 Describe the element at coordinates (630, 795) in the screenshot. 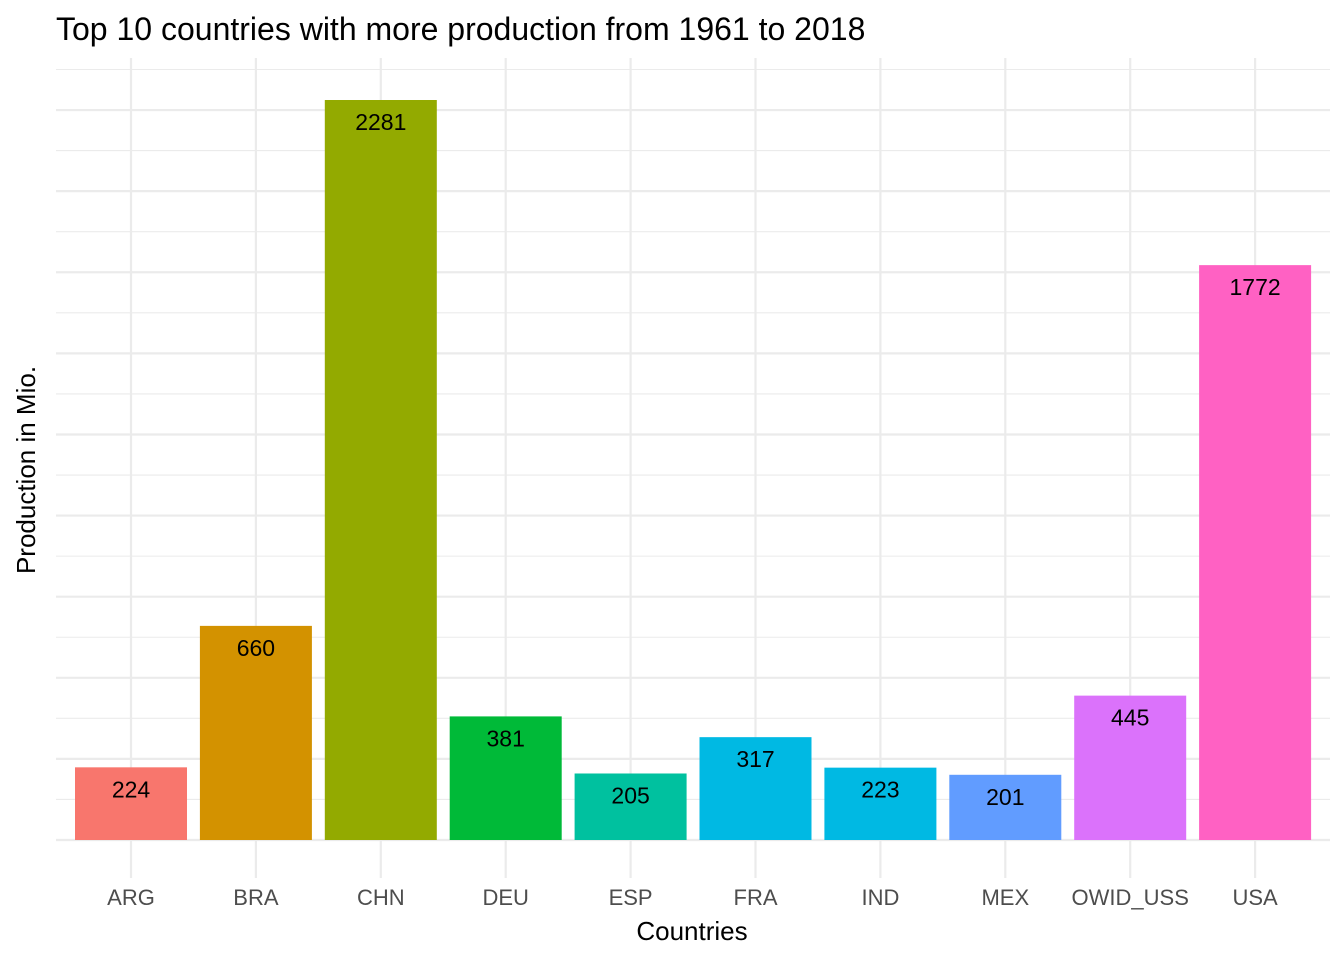

I see `bar-value-label: 205` at that location.